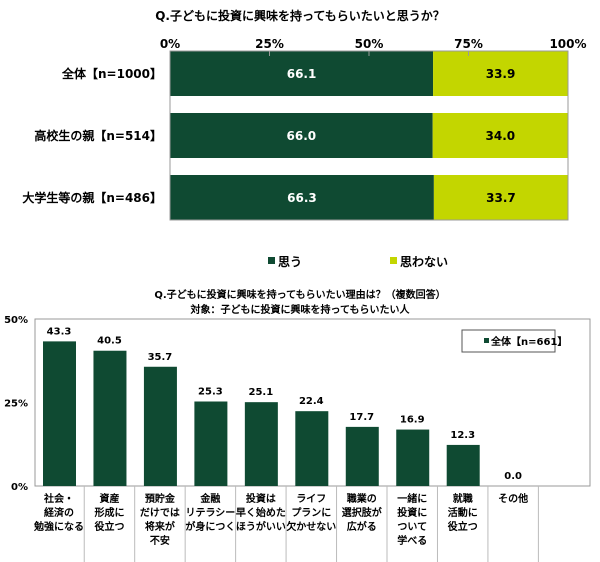 Image resolution: width=600 pixels, height=562 pixels. I want to click on category-label: ついて, so click(412, 527).